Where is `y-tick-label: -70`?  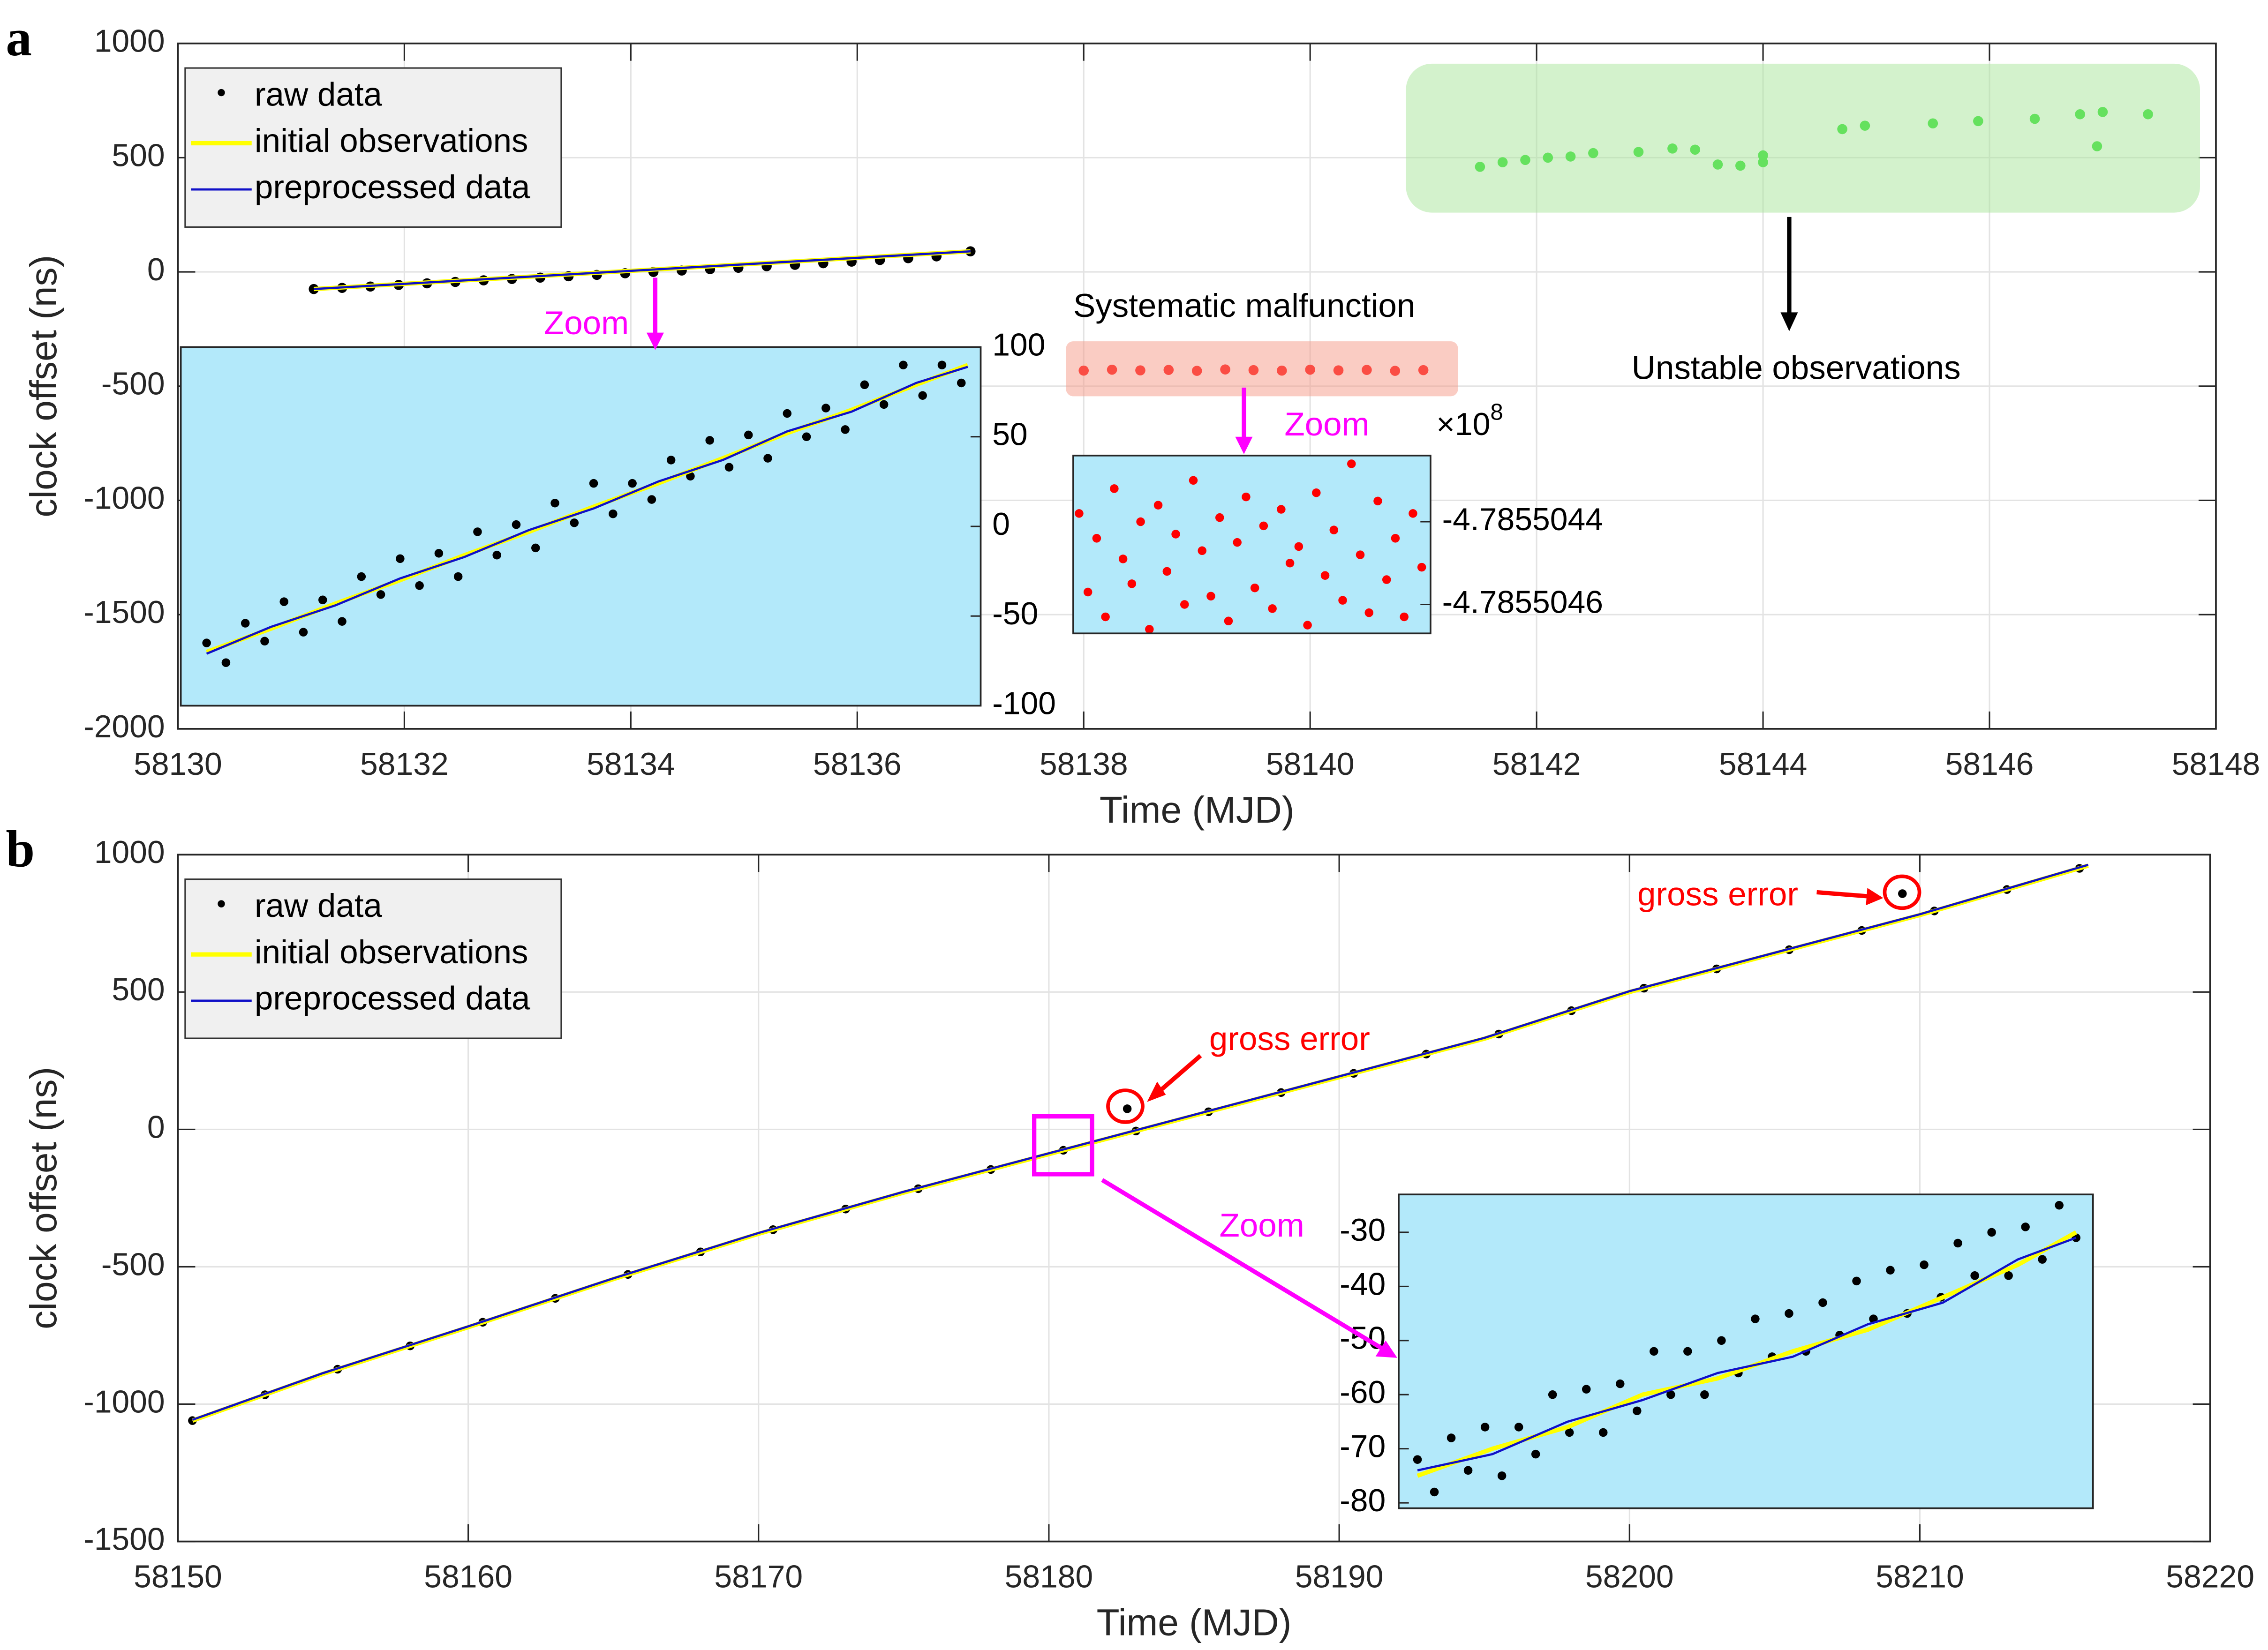
y-tick-label: -70 is located at coordinates (1363, 1446).